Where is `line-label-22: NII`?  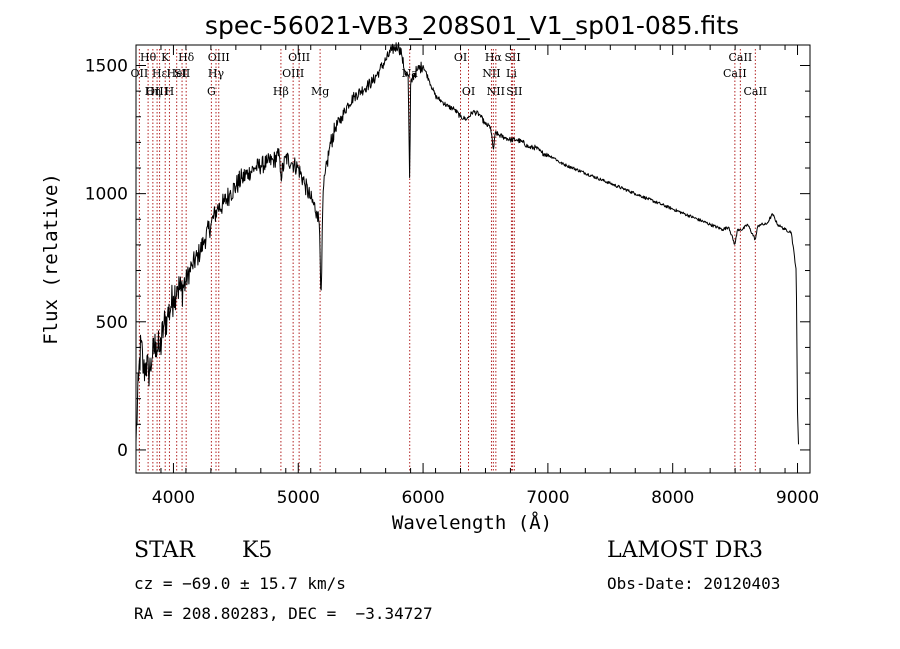
line-label-22: NII is located at coordinates (496, 91).